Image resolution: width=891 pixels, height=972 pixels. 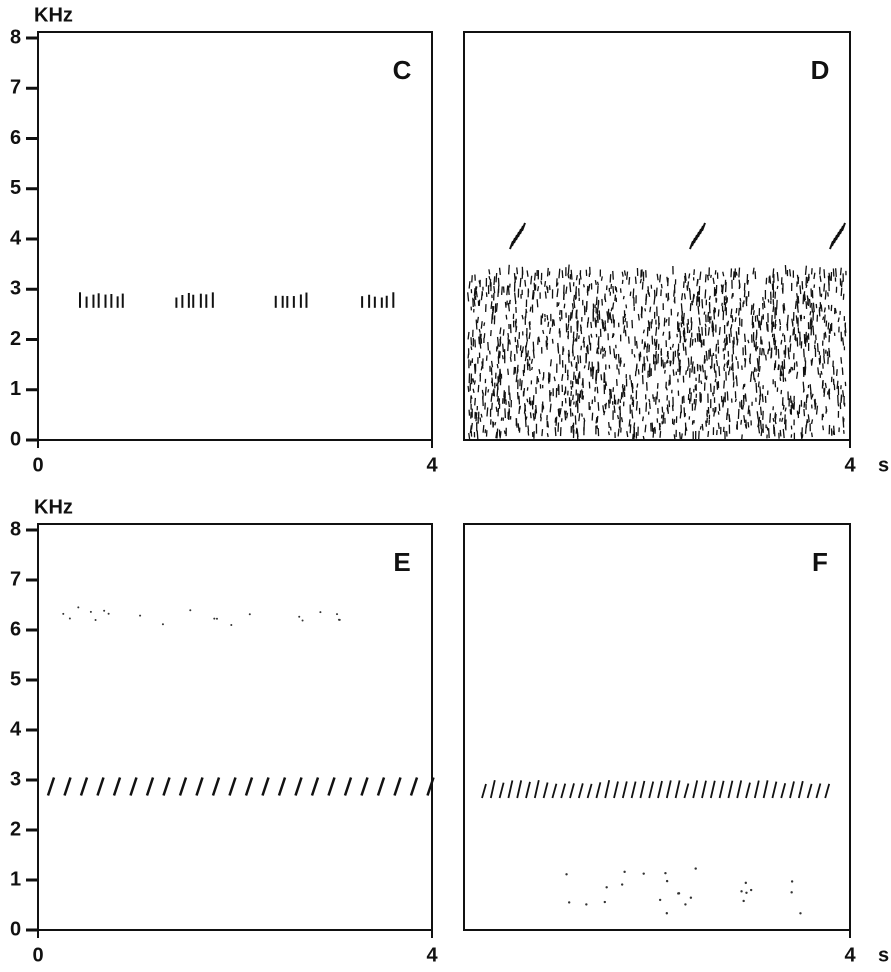 What do you see at coordinates (15, 289) in the screenshot?
I see `y-tick-label: 3` at bounding box center [15, 289].